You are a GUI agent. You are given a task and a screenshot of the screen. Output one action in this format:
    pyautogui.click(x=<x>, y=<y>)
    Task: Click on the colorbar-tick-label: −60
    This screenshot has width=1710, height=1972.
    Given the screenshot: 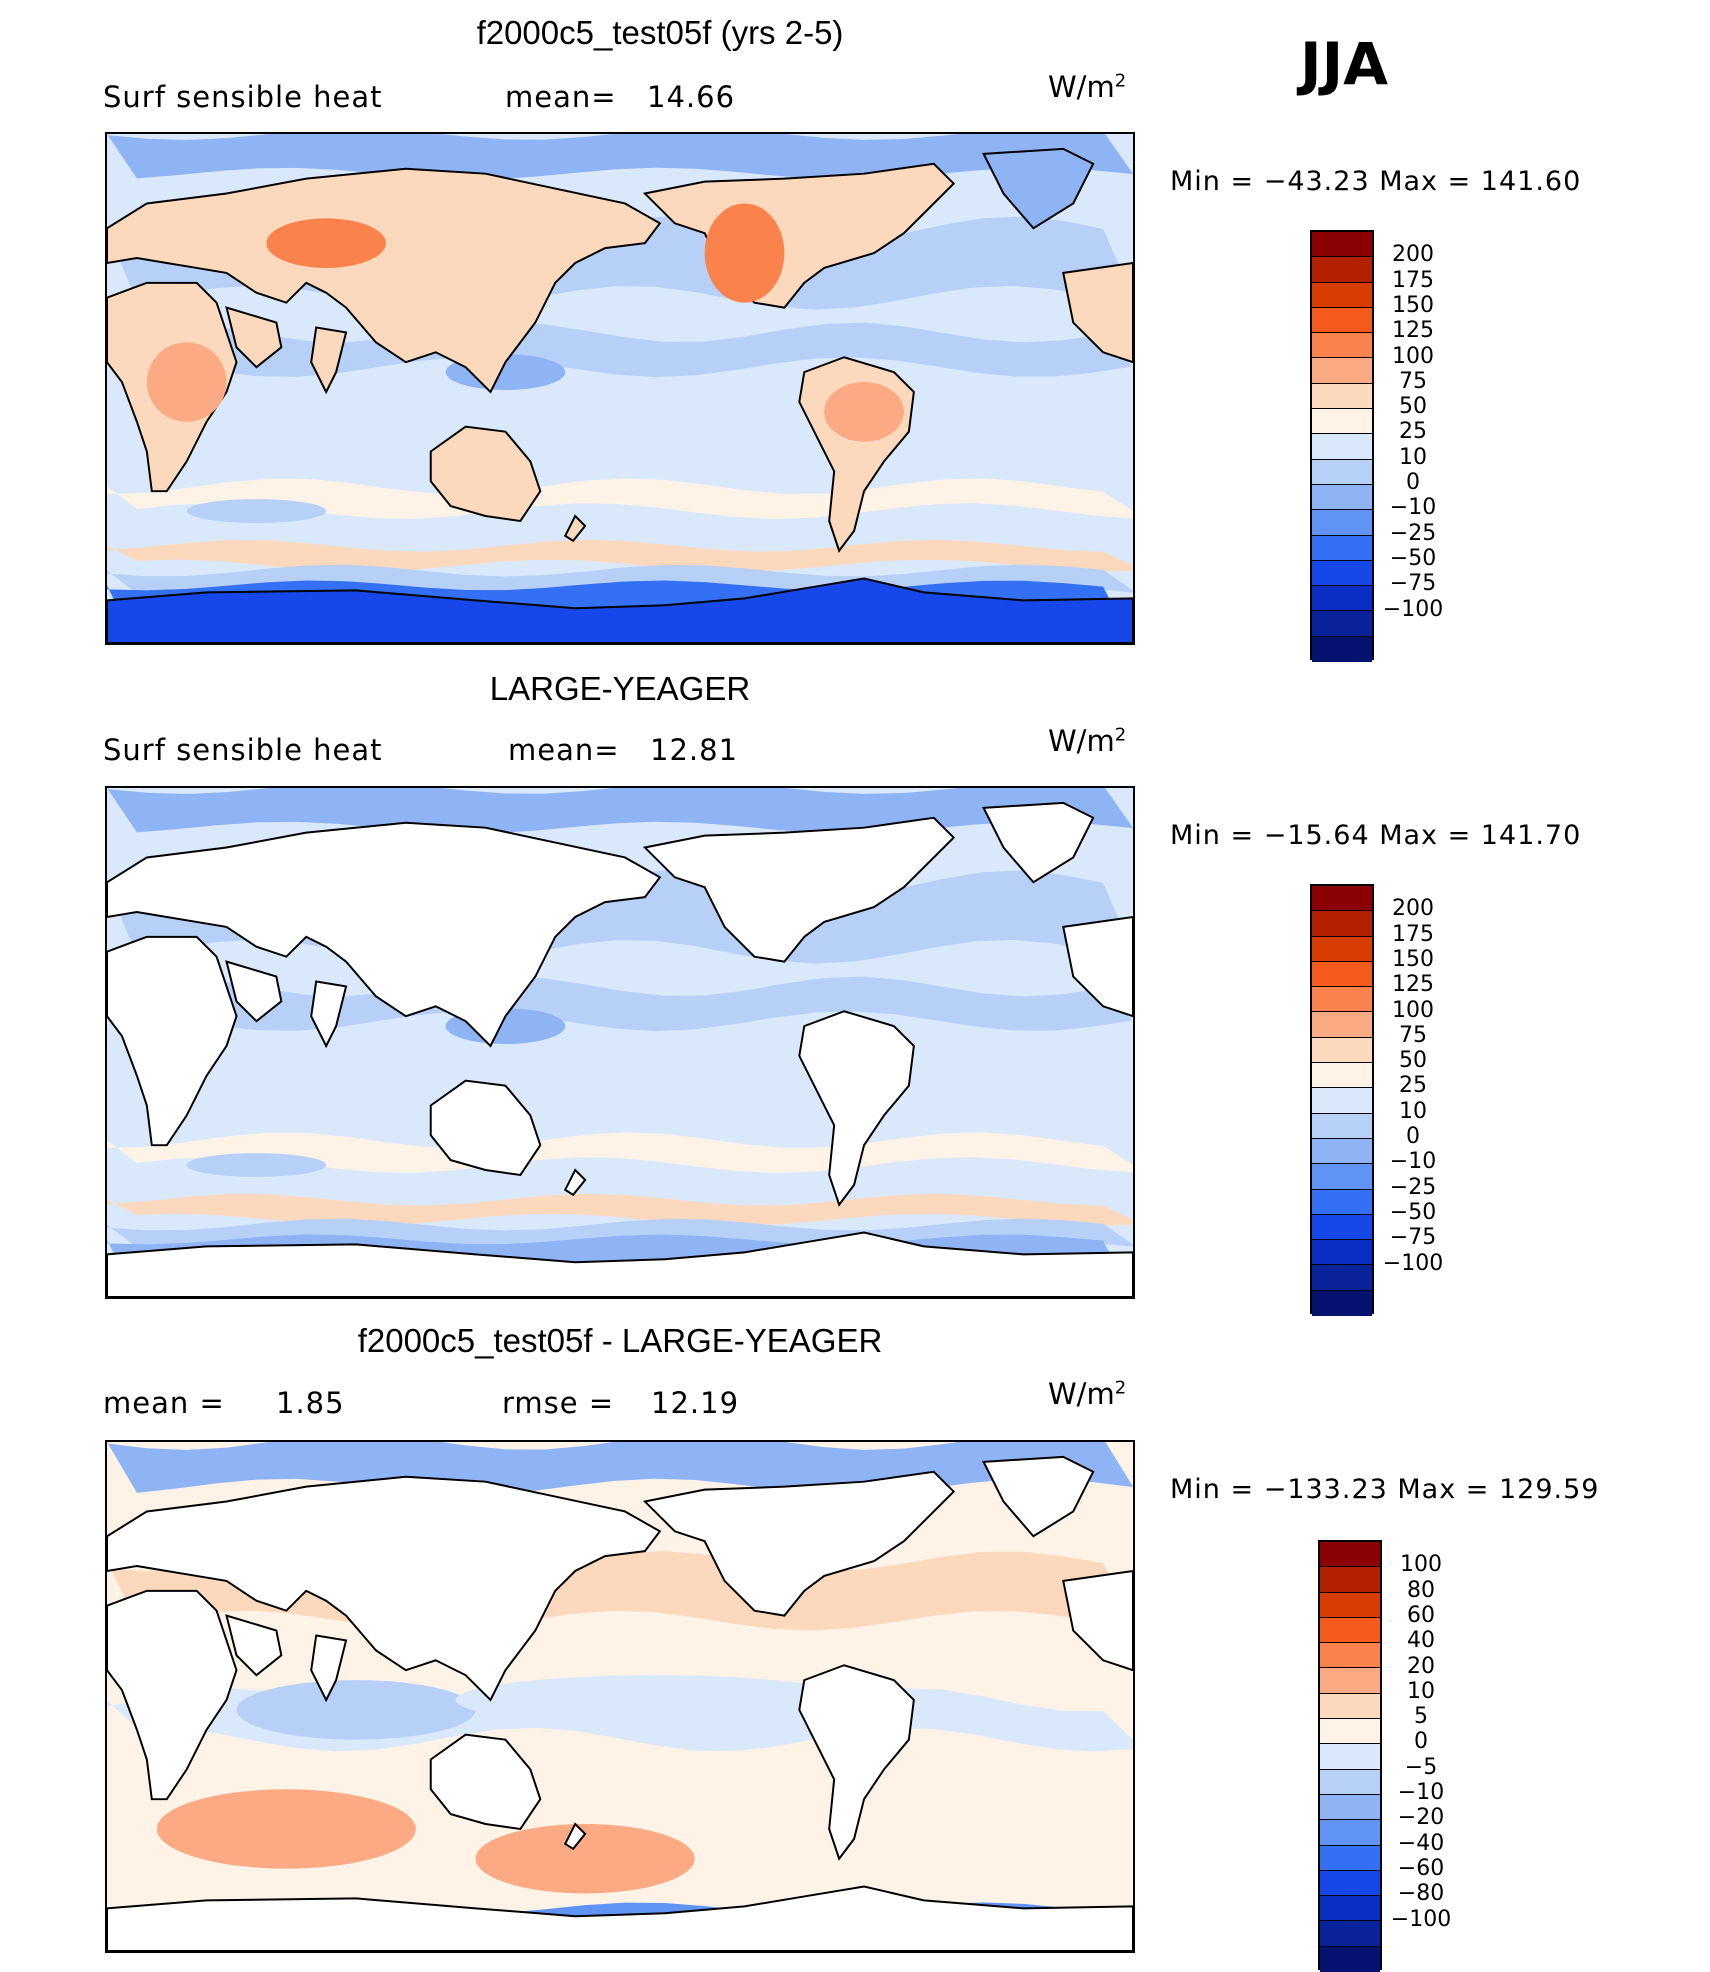 What is the action you would take?
    pyautogui.click(x=1421, y=1868)
    